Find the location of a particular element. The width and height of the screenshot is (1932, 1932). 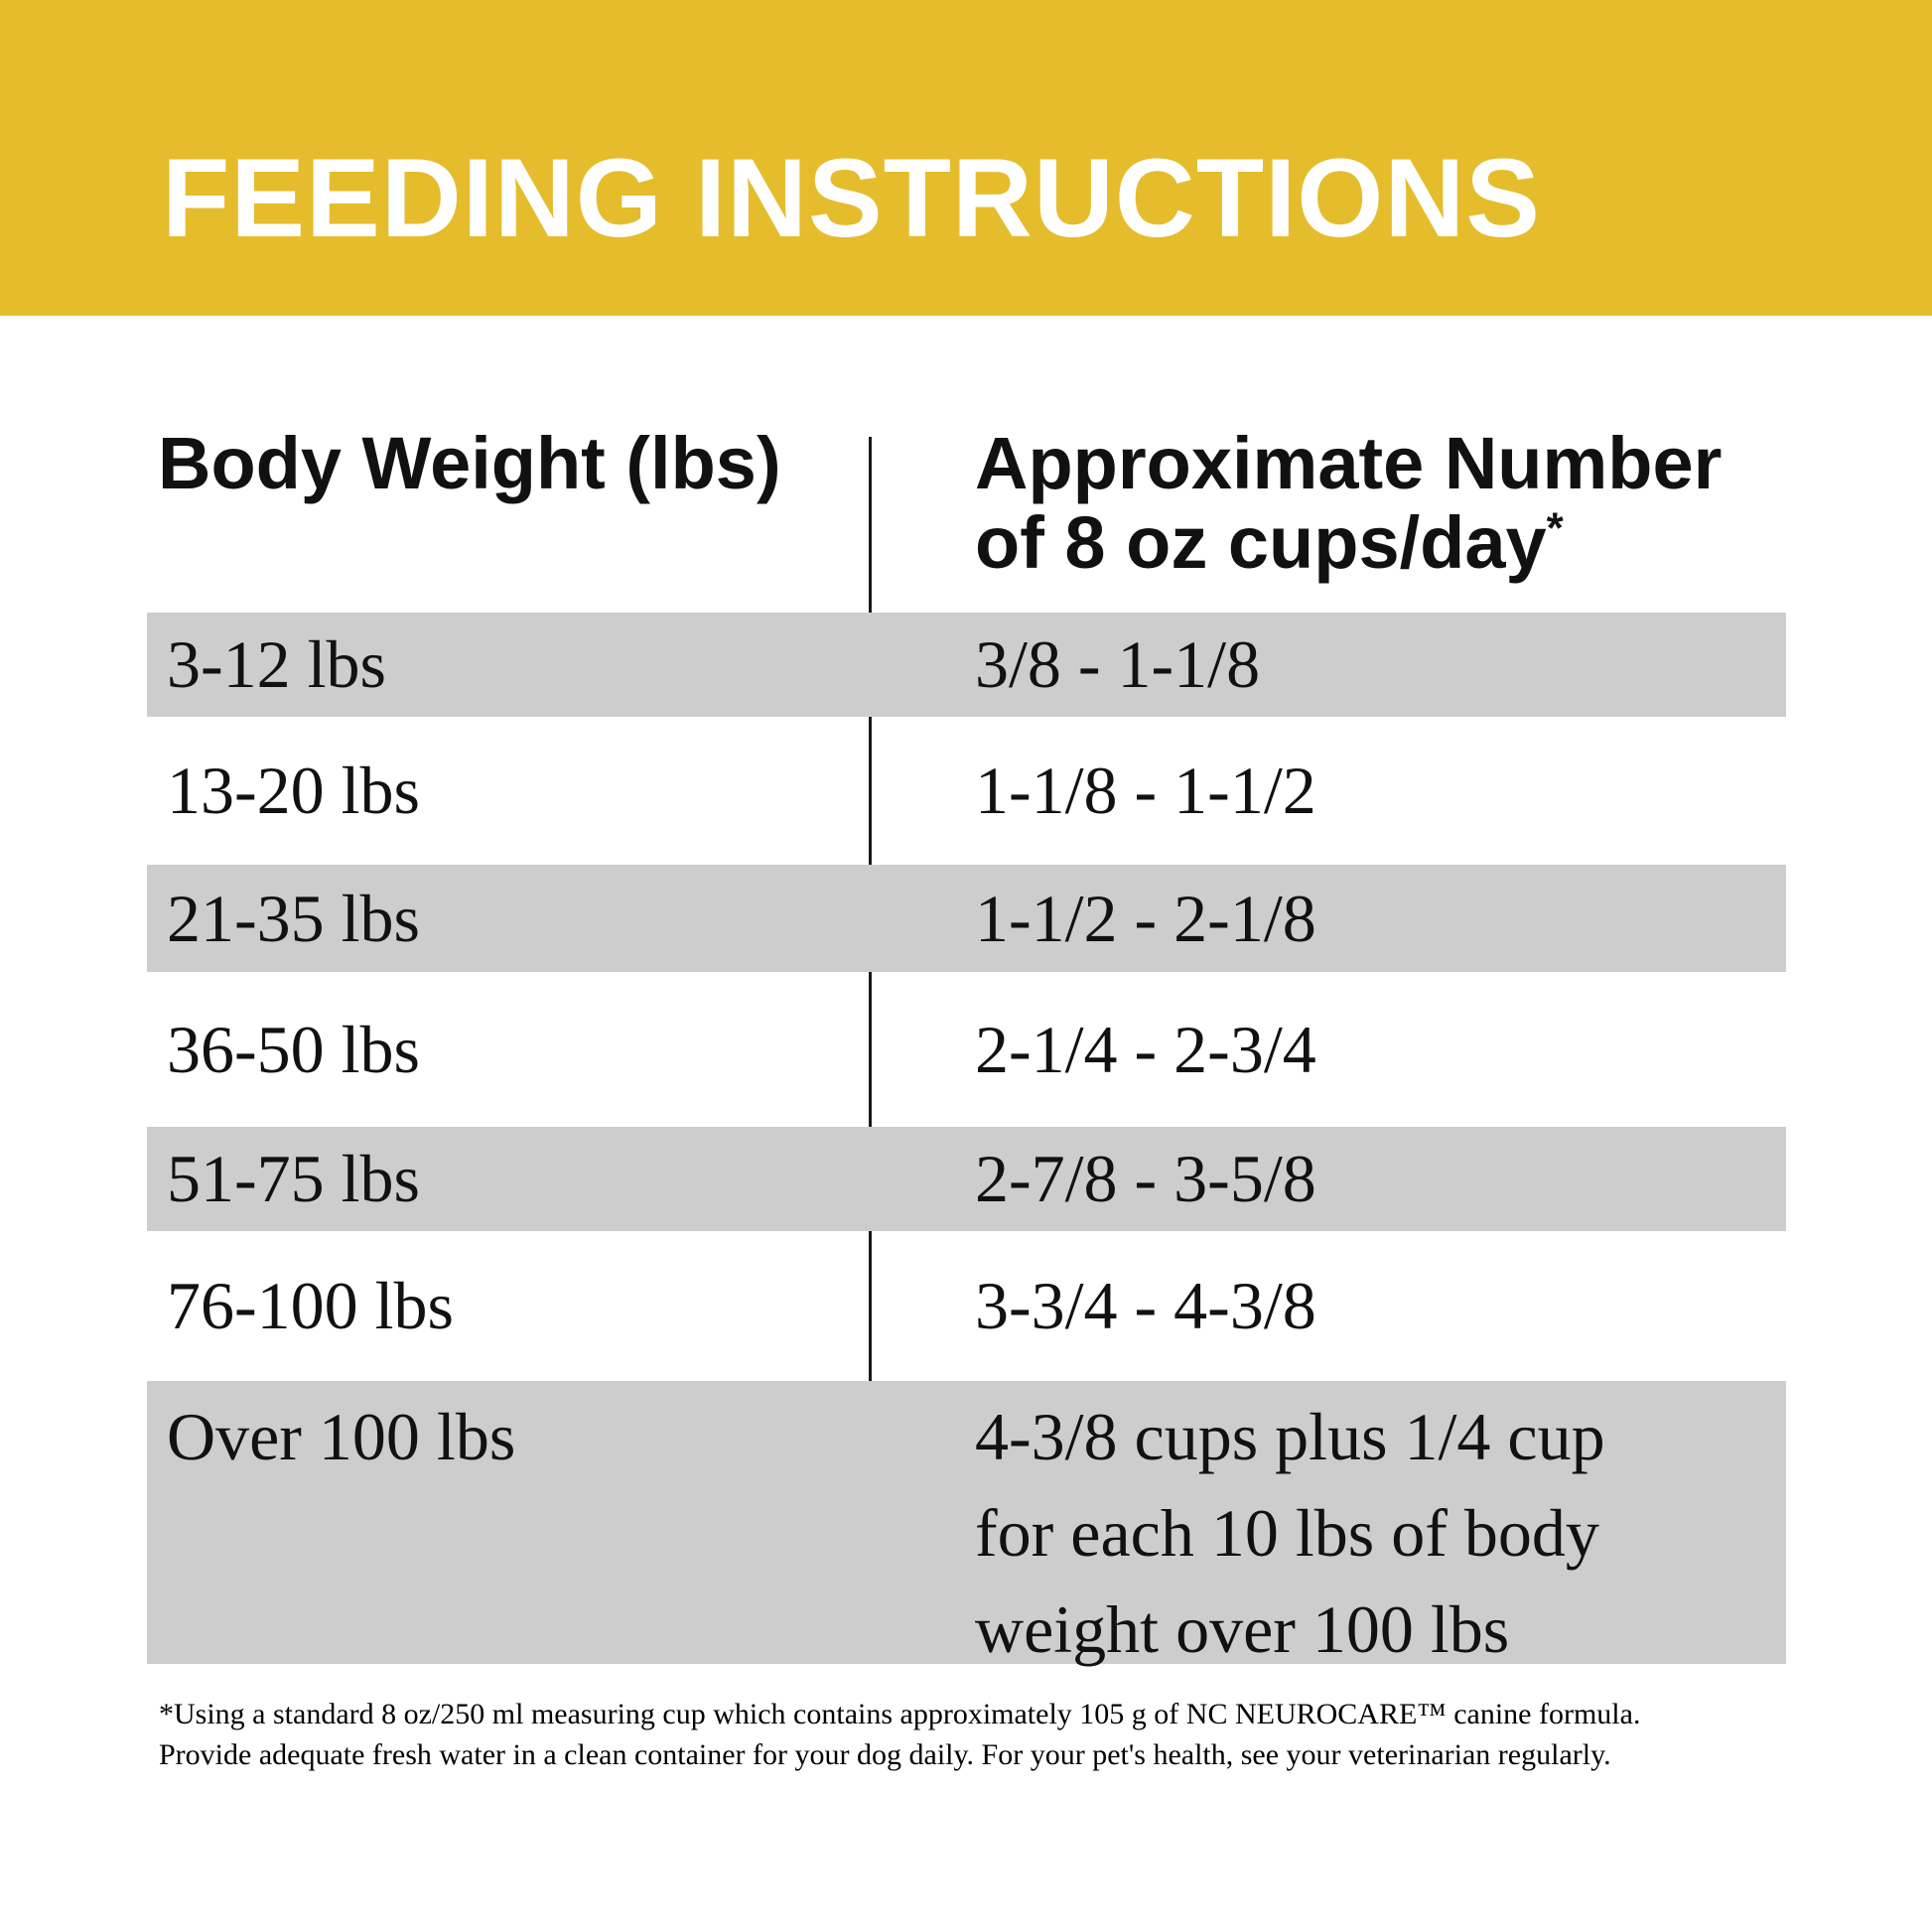

cups-cell: 2-1/4 - 2-3/4 is located at coordinates (1146, 1049).